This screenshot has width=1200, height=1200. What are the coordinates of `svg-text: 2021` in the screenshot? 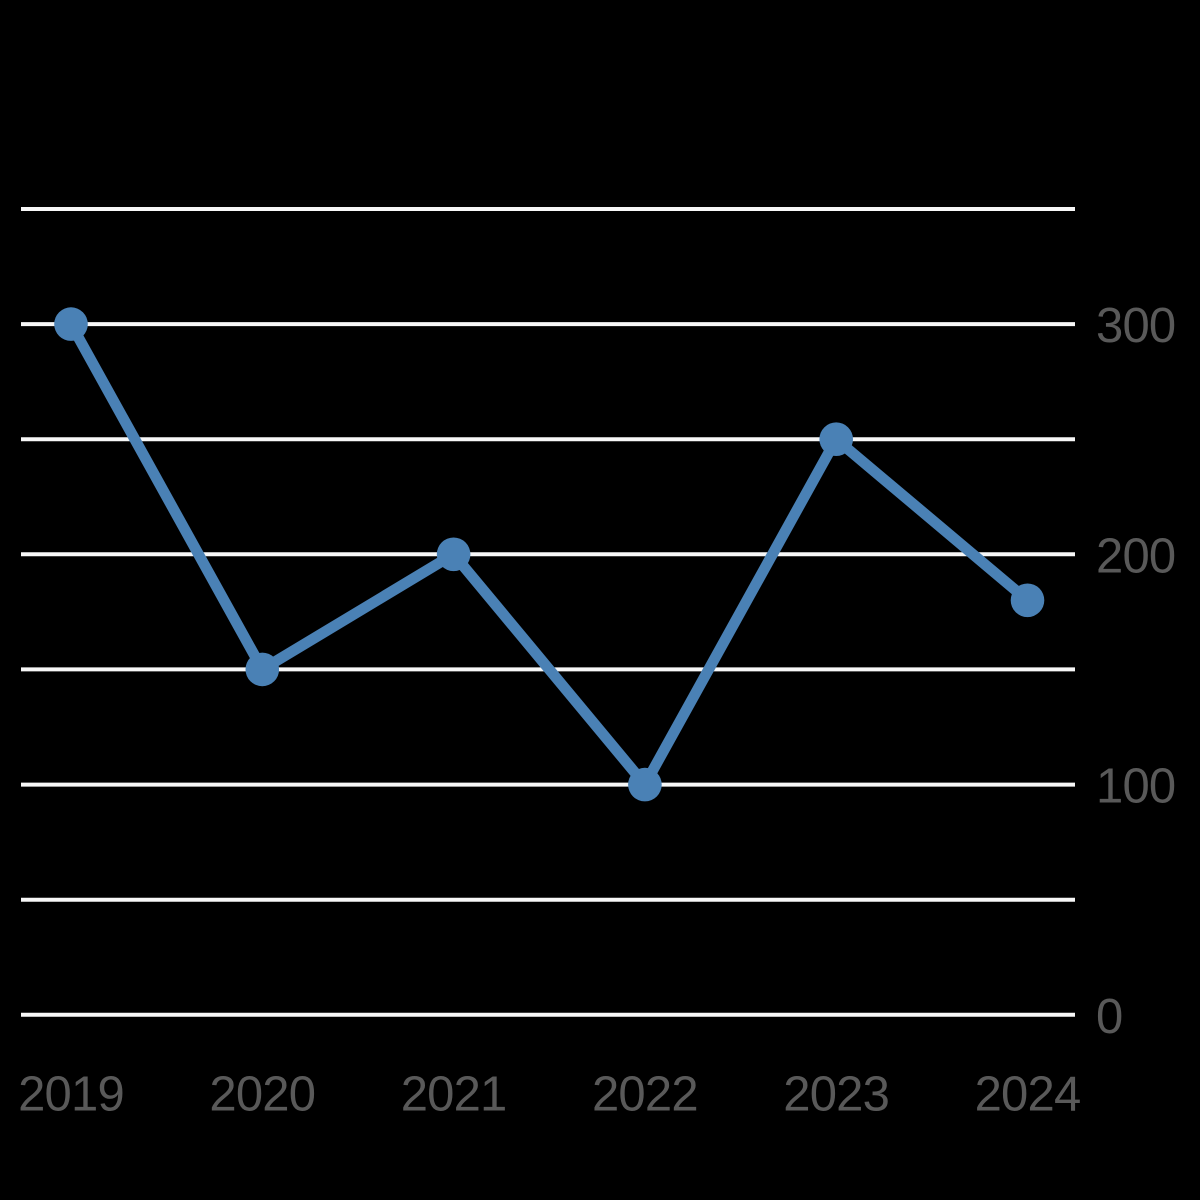 It's located at (454, 1095).